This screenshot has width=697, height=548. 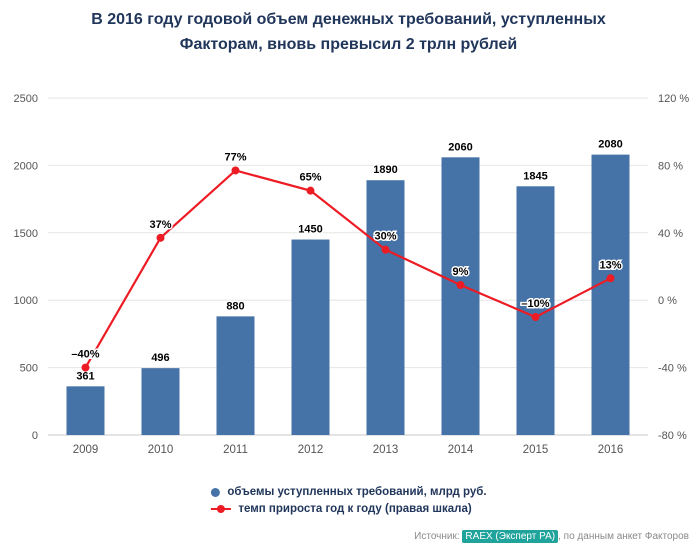 What do you see at coordinates (535, 176) in the screenshot?
I see `svg-text: 1845` at bounding box center [535, 176].